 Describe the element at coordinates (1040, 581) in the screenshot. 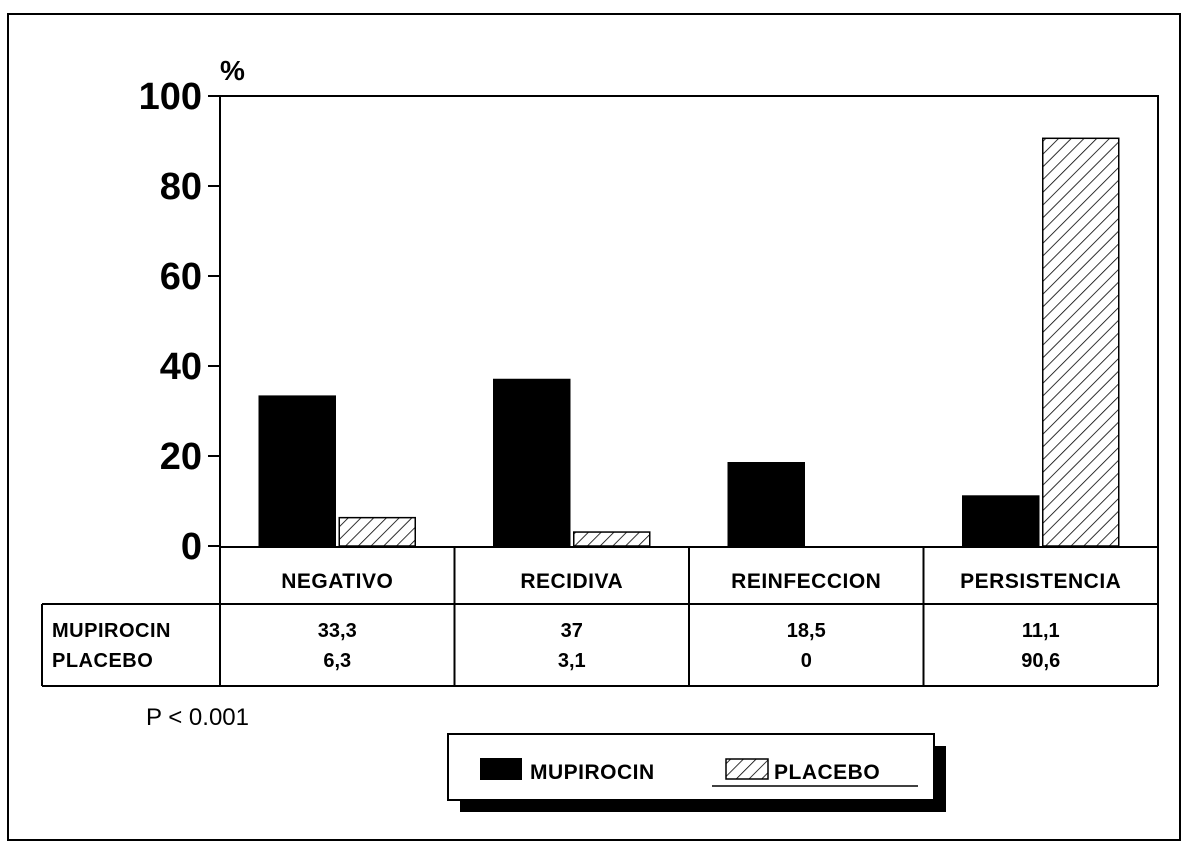

I see `category-label-persistencia: PERSISTENCIA` at that location.